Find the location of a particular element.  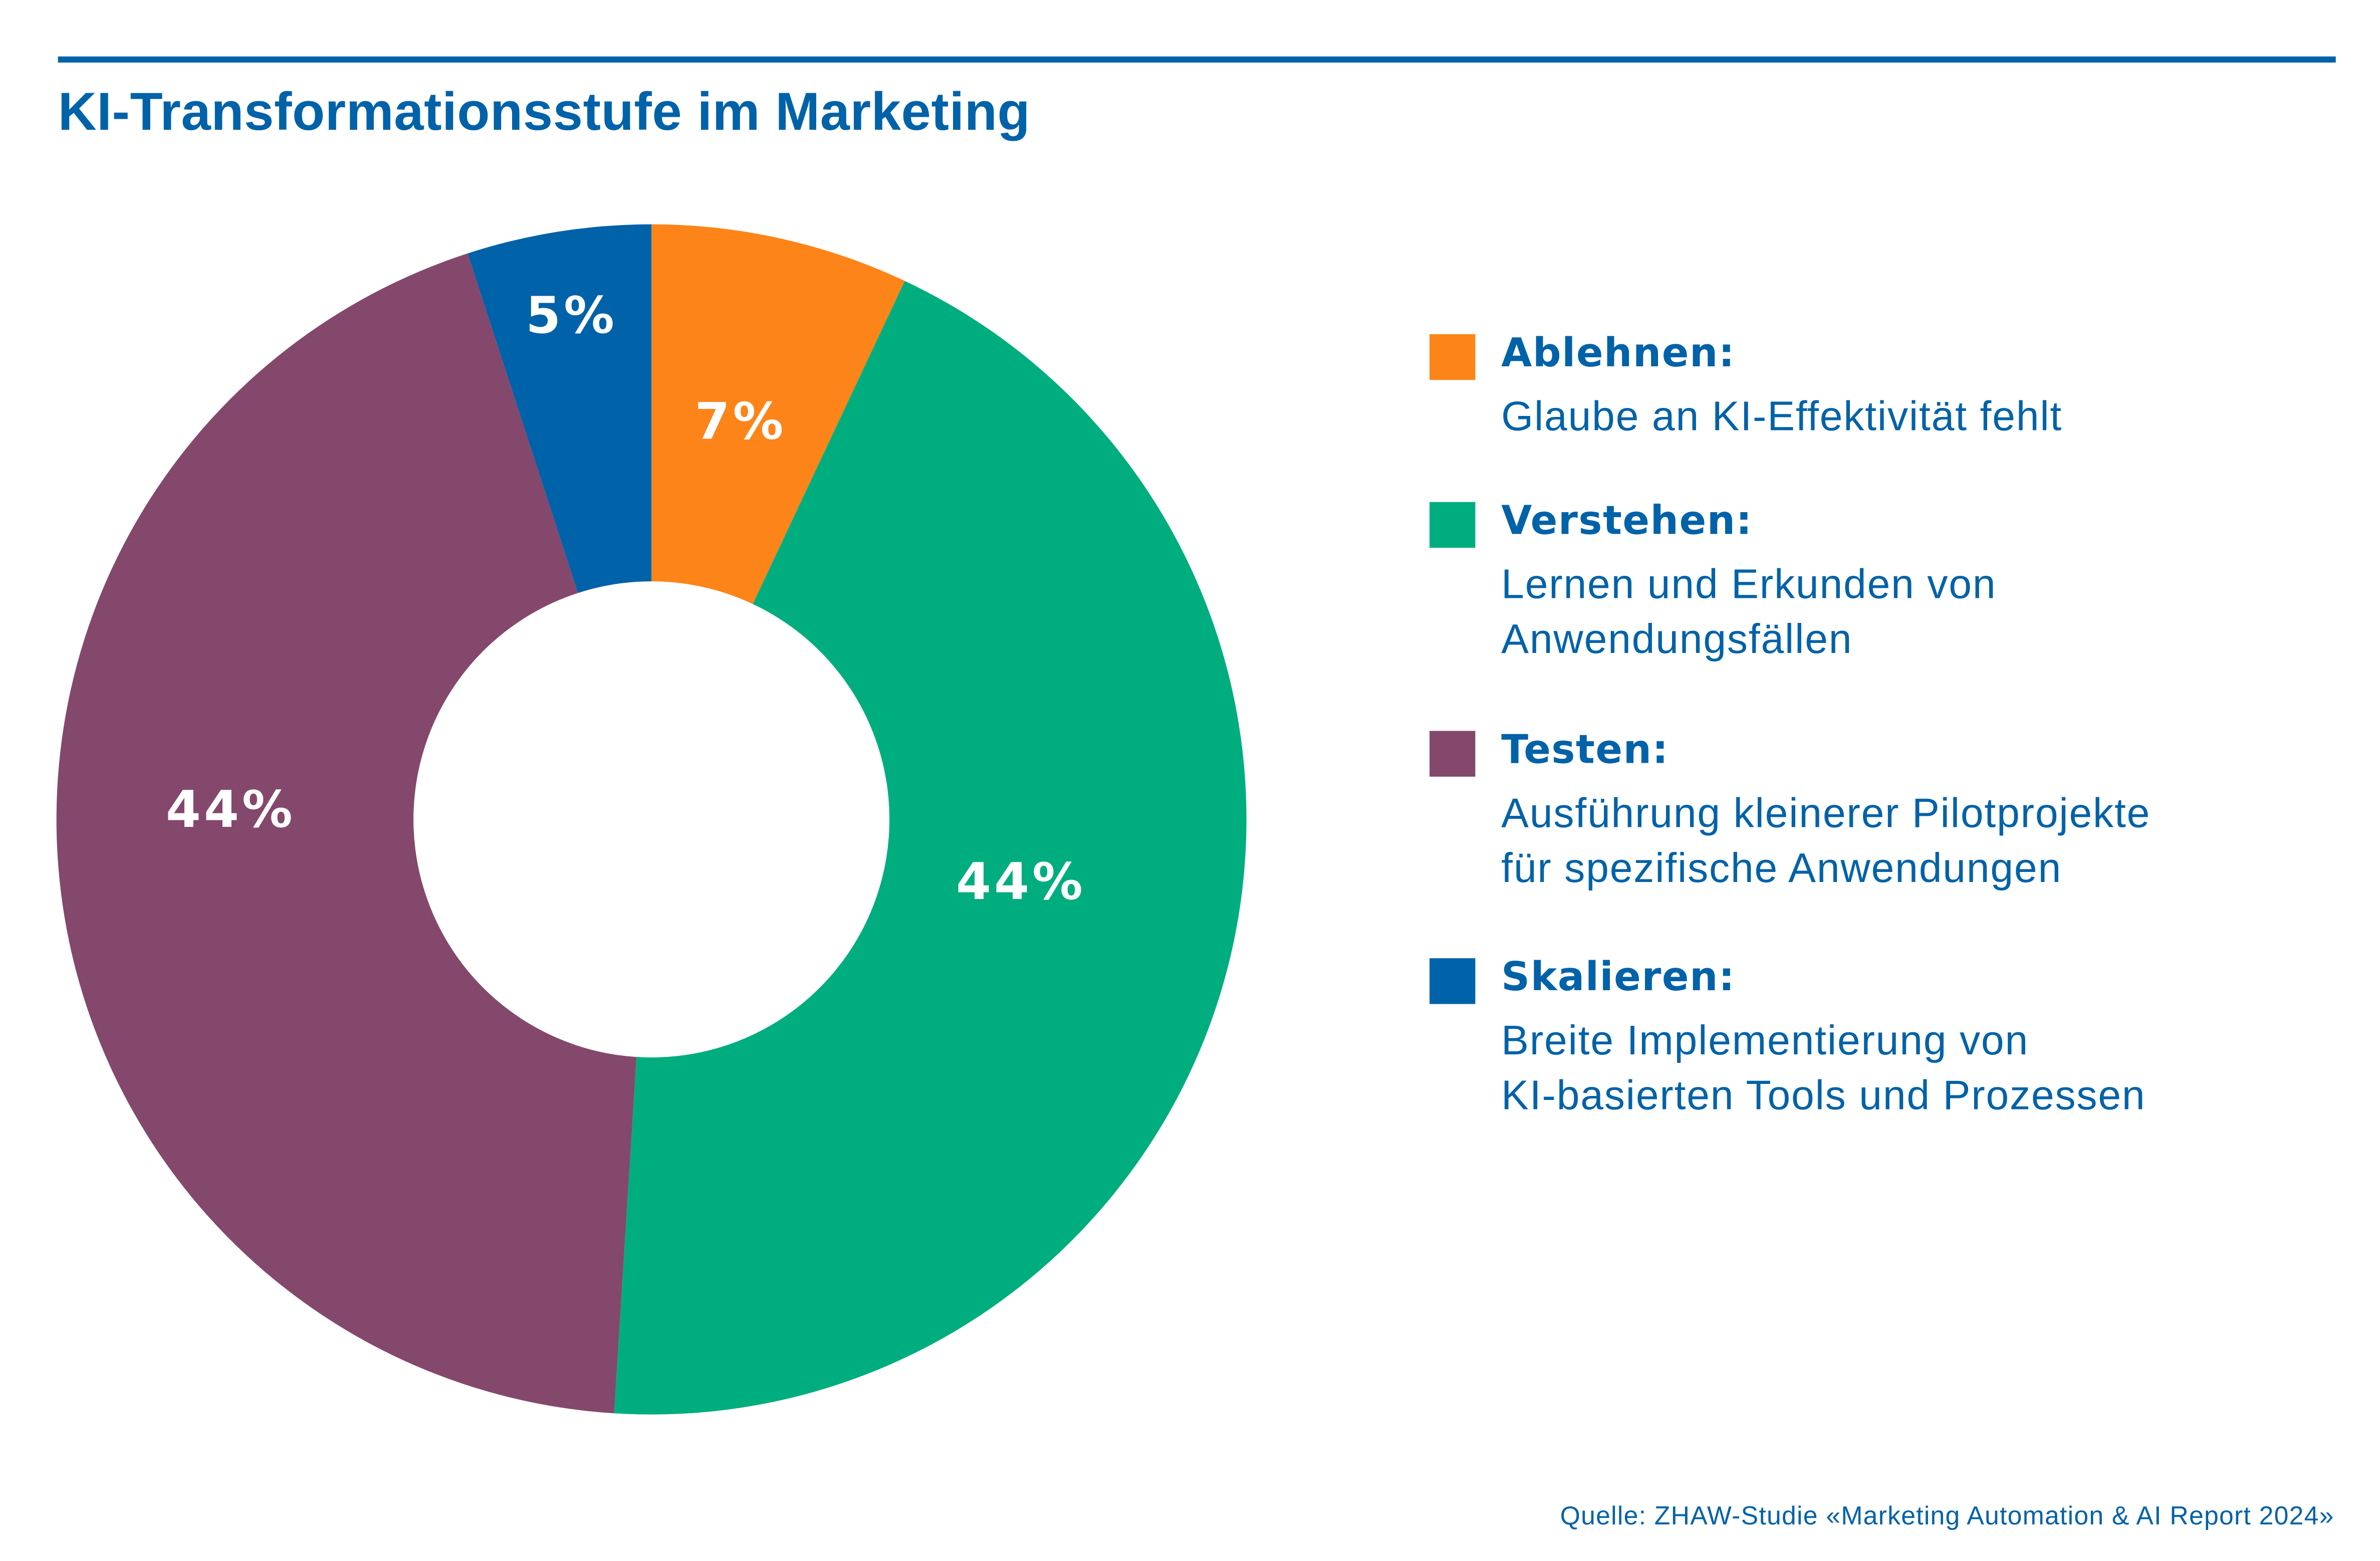

legend-line: Glaube an KI-Effektivität fehlt is located at coordinates (1782, 416).